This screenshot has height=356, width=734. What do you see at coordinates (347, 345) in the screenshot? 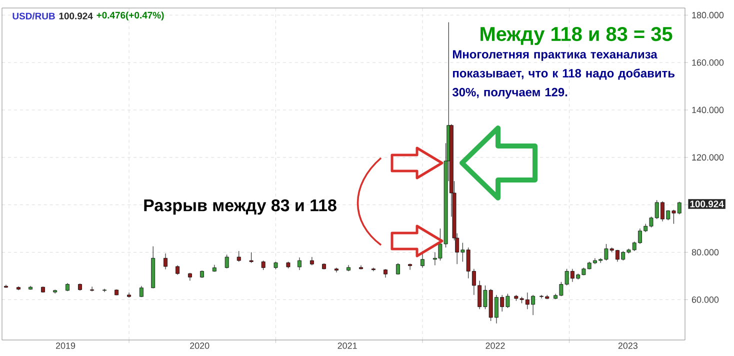
I see `x-tick-label: 2021` at bounding box center [347, 345].